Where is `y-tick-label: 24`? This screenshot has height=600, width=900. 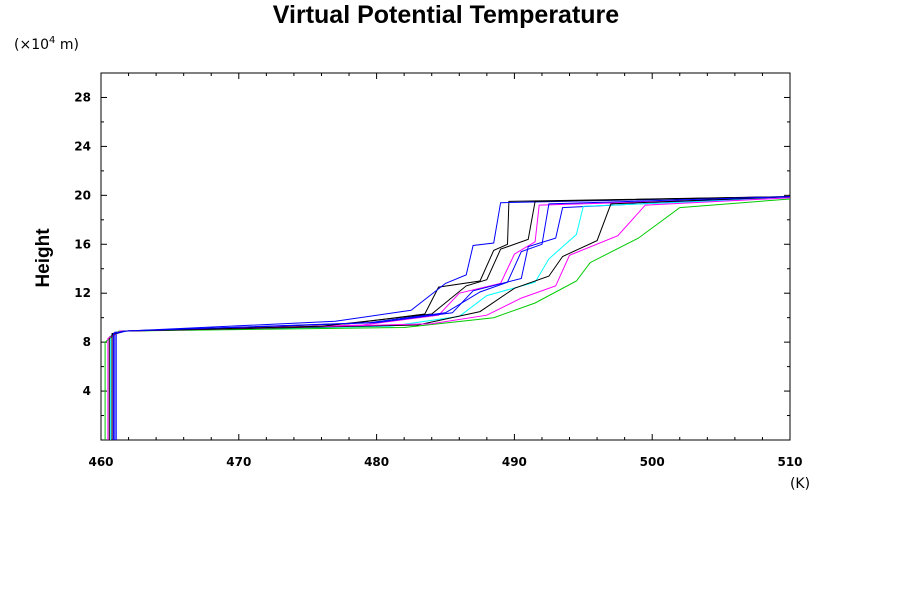
y-tick-label: 24 is located at coordinates (82, 146).